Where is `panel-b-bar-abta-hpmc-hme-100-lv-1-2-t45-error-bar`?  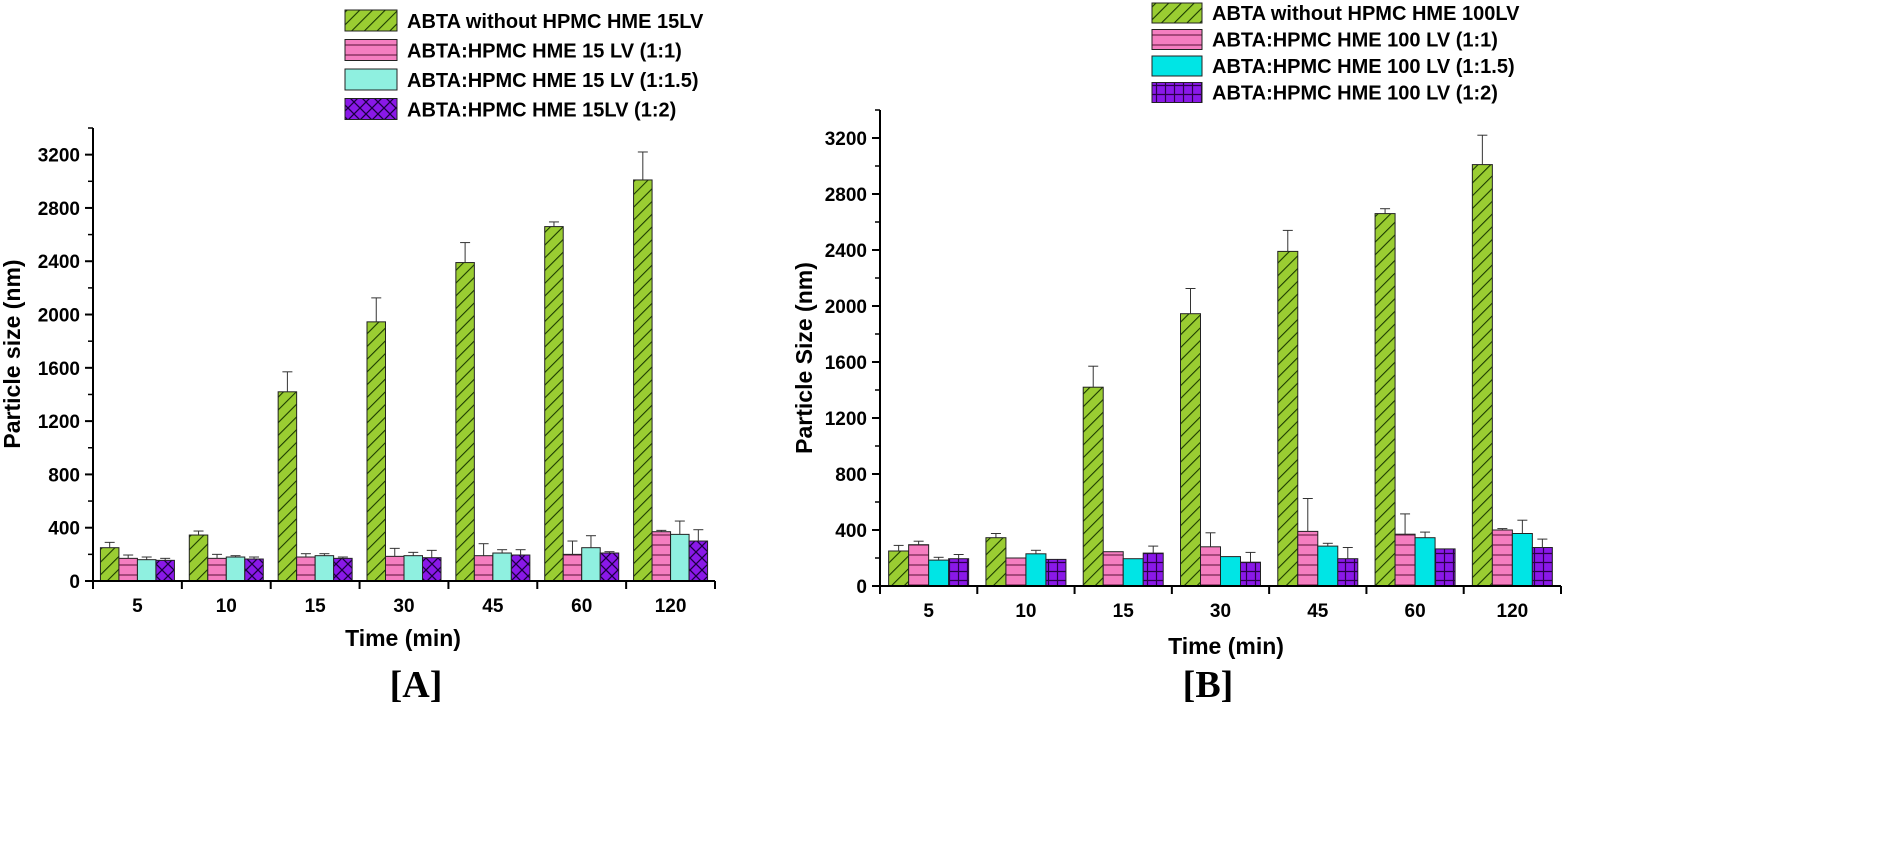 panel-b-bar-abta-hpmc-hme-100-lv-1-2-t45-error-bar is located at coordinates (1347, 553).